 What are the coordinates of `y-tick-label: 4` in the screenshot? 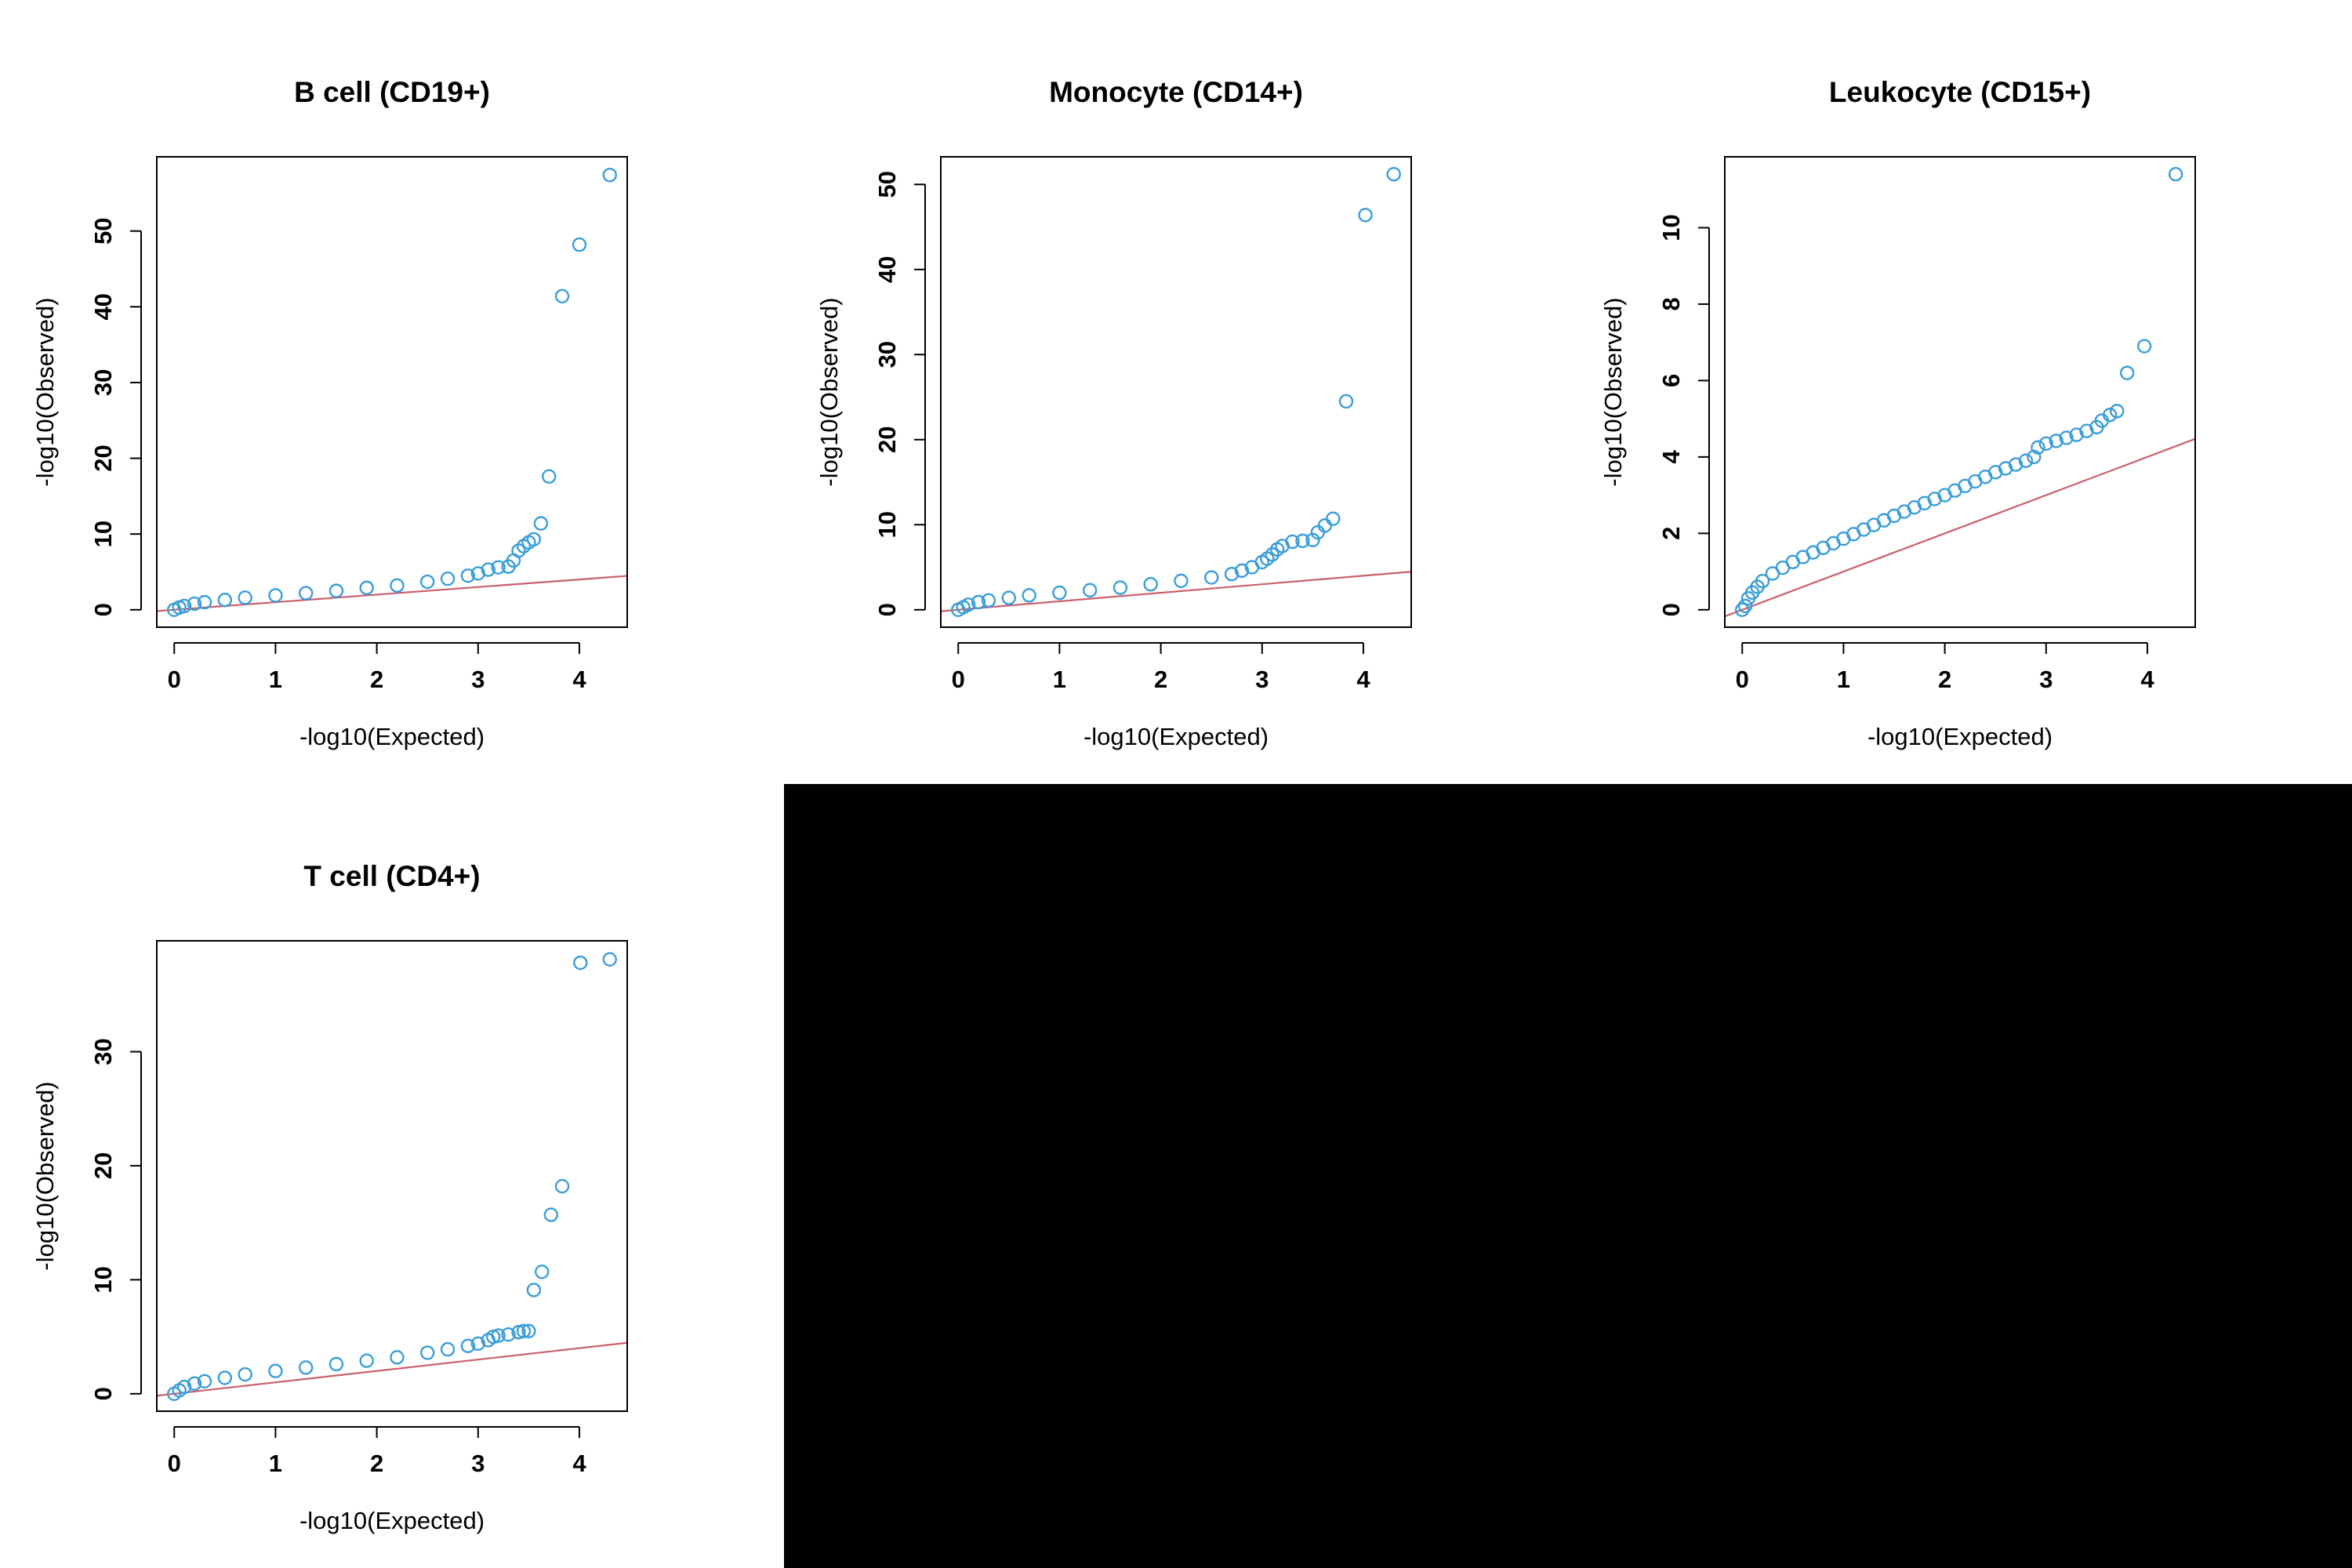 It's located at (1671, 456).